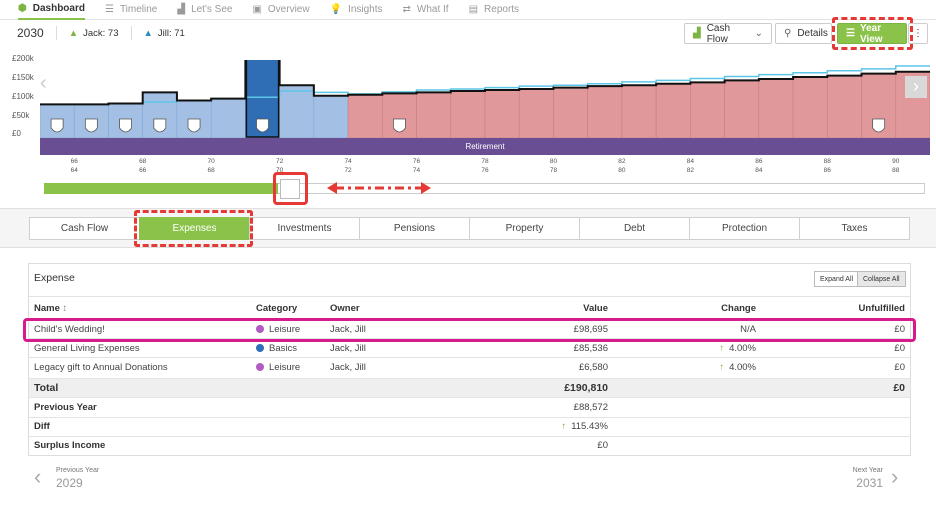 Image resolution: width=936 pixels, height=512 pixels. Describe the element at coordinates (918, 33) in the screenshot. I see `more-options-button: ⋮` at that location.